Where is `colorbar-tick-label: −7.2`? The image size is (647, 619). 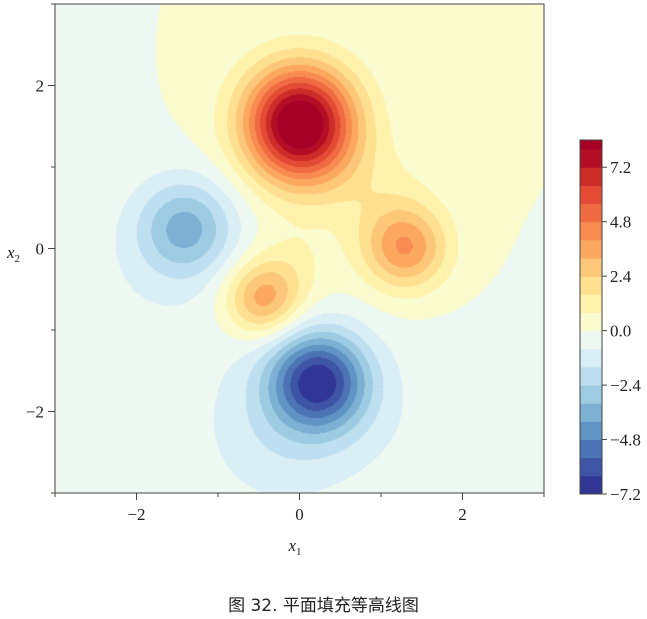 colorbar-tick-label: −7.2 is located at coordinates (625, 494).